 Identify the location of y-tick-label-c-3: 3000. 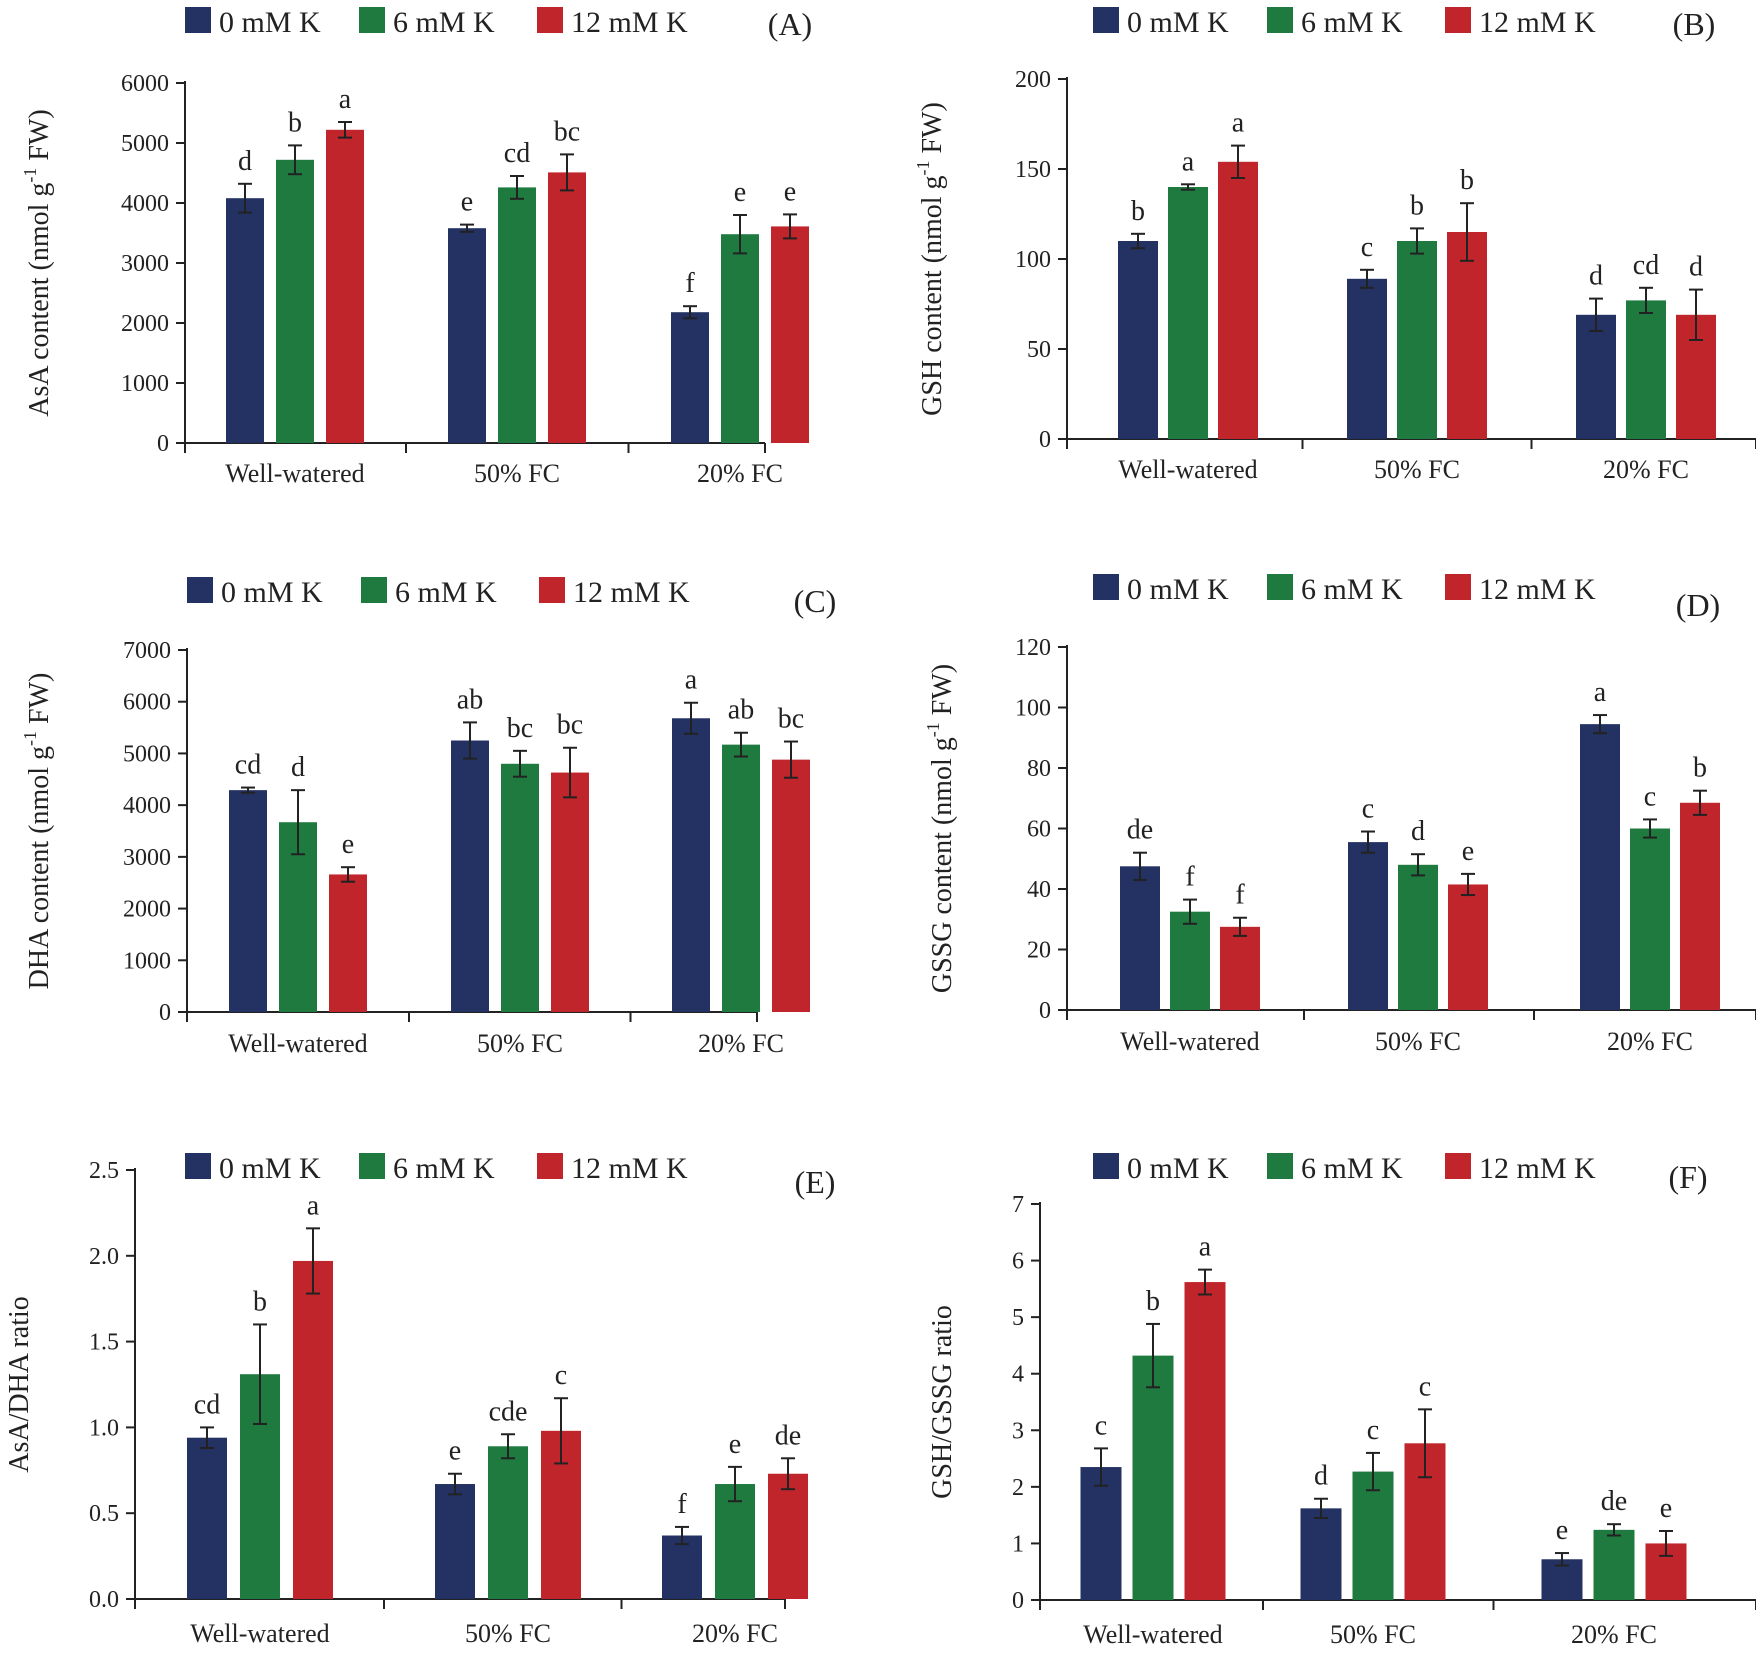
(147, 858).